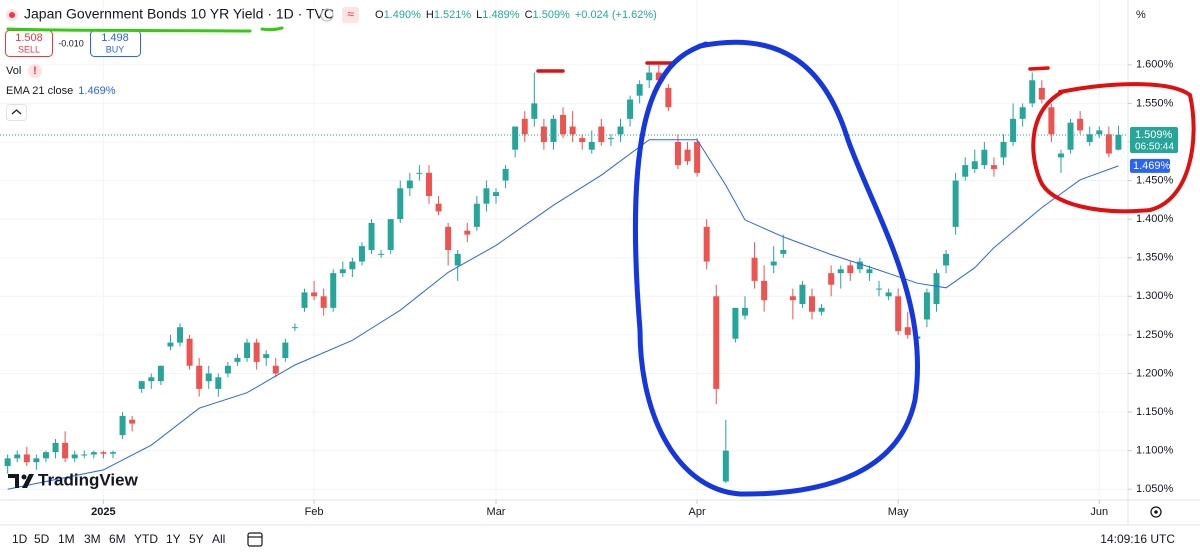 The height and width of the screenshot is (558, 1200). What do you see at coordinates (255, 539) in the screenshot?
I see `date-range-icon` at bounding box center [255, 539].